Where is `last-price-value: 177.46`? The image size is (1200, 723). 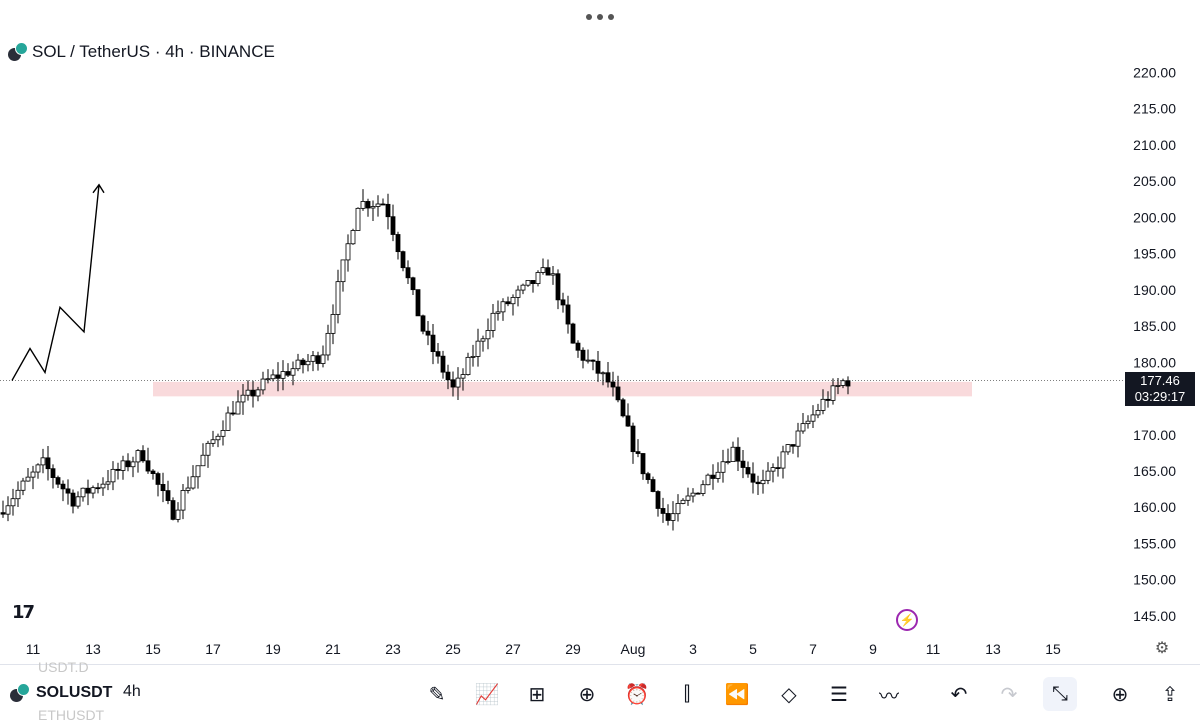
last-price-value: 177.46 is located at coordinates (1160, 380).